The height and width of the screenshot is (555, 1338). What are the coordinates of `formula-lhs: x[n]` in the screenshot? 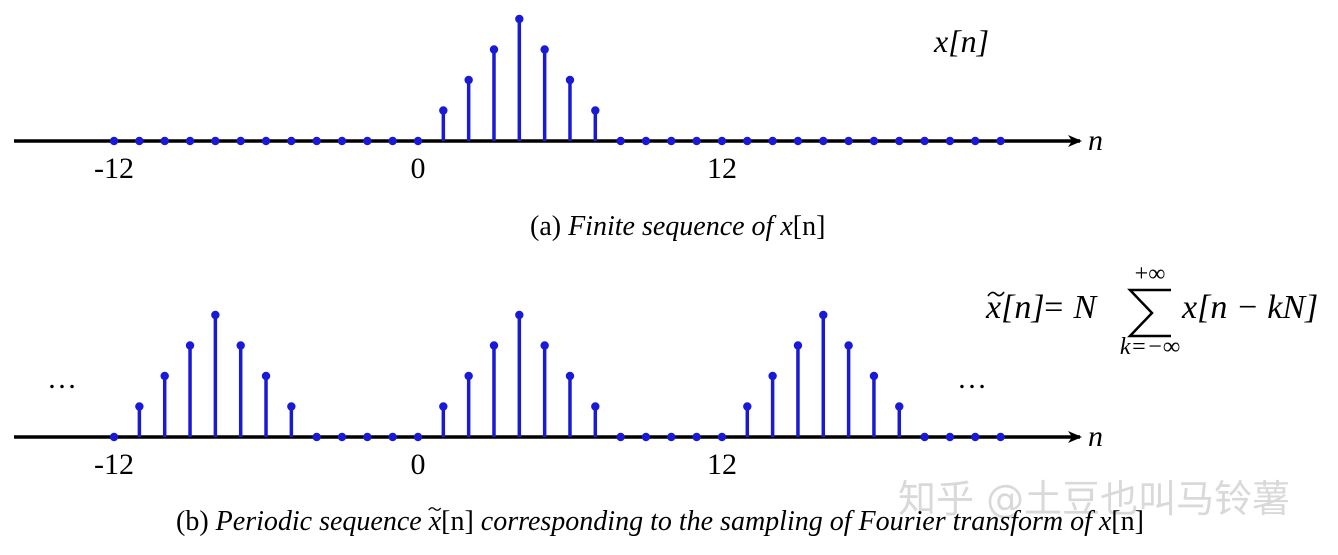 It's located at (1015, 307).